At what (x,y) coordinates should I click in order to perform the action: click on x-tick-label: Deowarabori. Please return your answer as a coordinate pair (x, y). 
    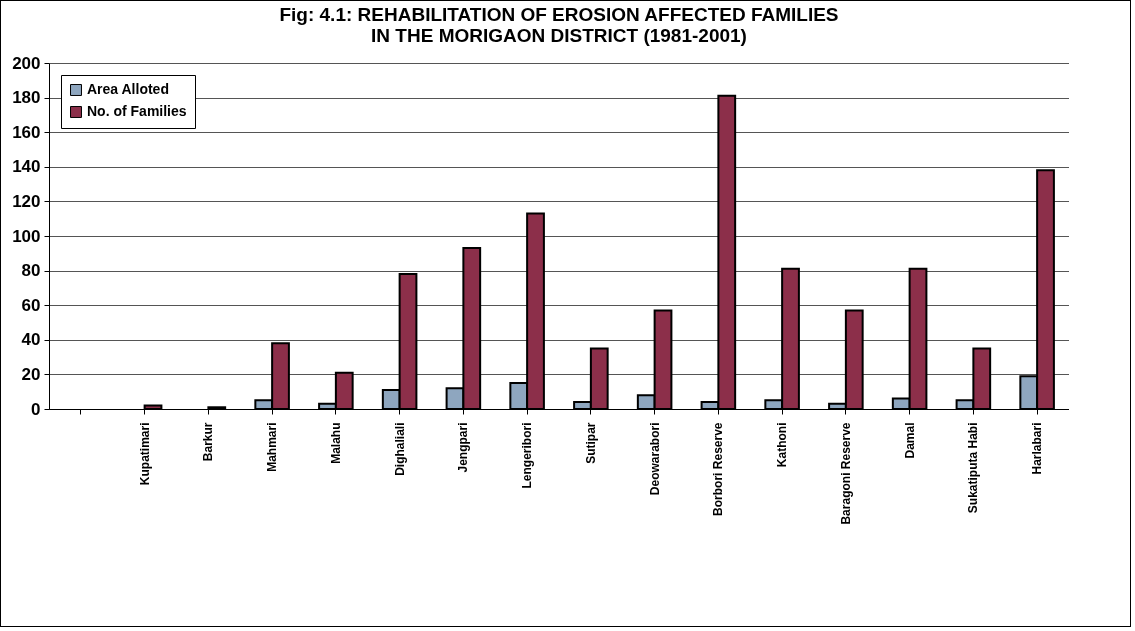
    Looking at the image, I should click on (654, 459).